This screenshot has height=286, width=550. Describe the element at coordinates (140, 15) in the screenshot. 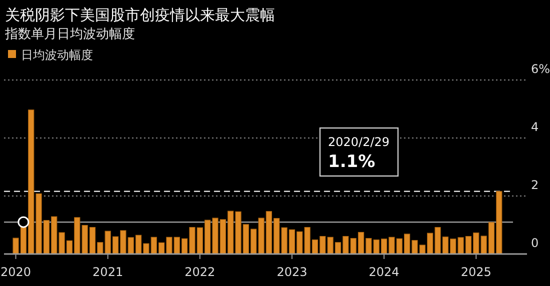

I see `title: 关税阴影下美国股市创疫情以来最大震幅` at that location.